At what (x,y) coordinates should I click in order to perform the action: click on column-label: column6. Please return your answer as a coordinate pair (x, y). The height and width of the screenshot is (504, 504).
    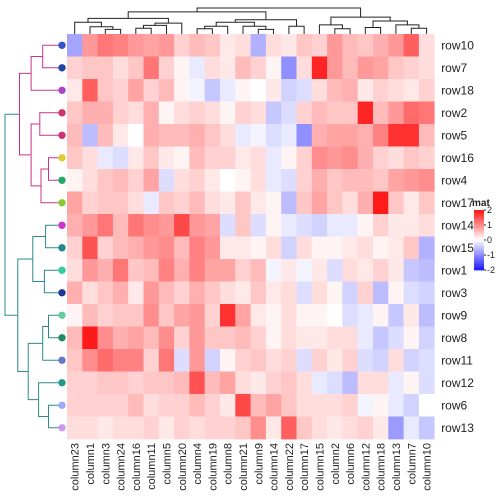
    Looking at the image, I should click on (351, 464).